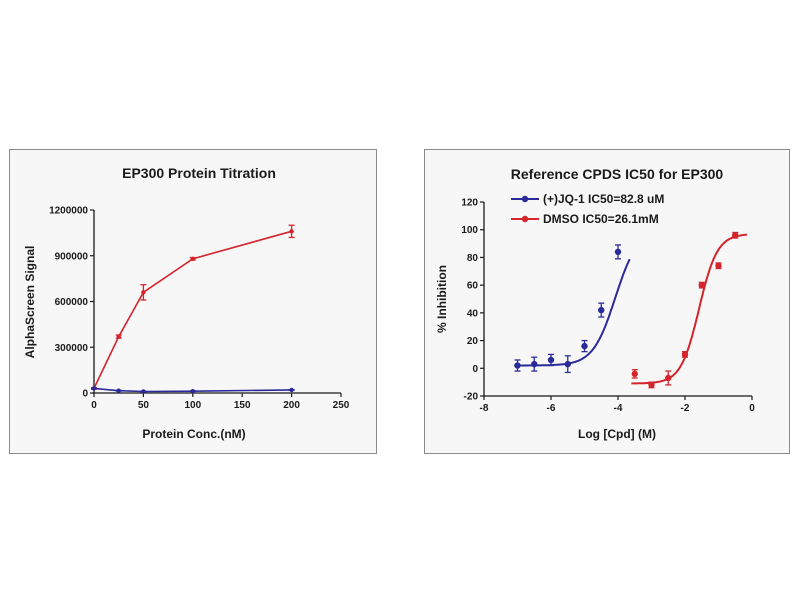  I want to click on x-tick-label: 200, so click(291, 405).